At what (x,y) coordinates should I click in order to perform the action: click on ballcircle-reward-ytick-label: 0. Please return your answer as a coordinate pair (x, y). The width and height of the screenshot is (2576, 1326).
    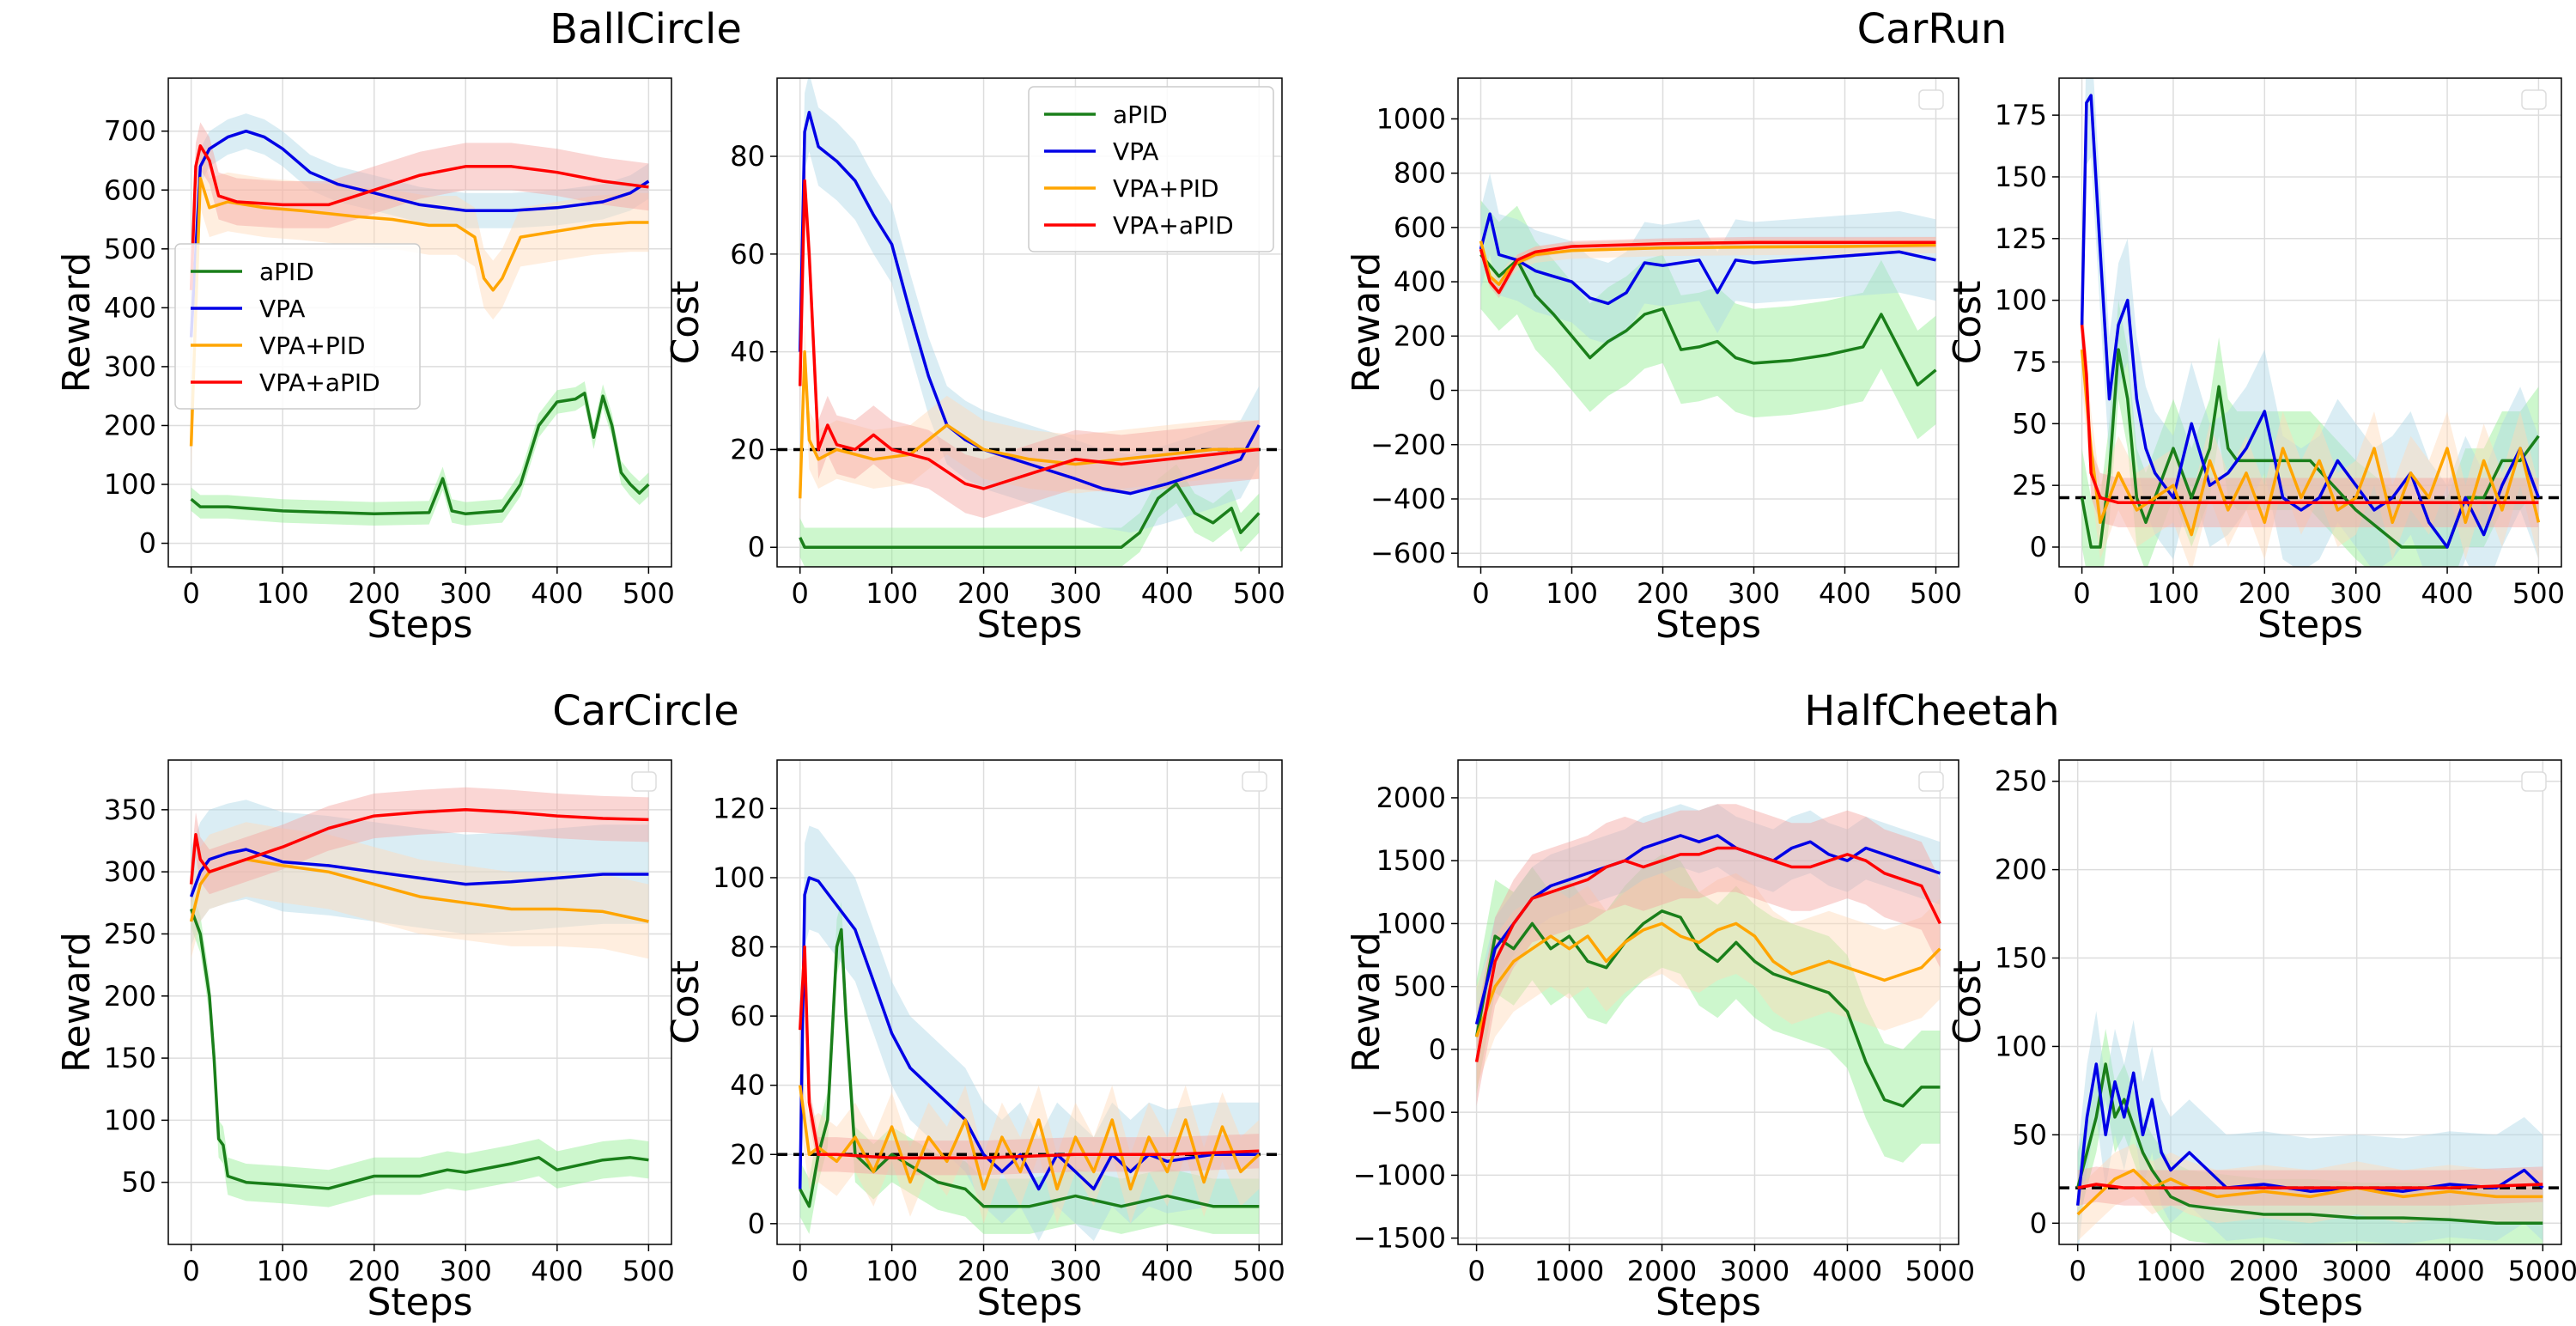
    Looking at the image, I should click on (148, 544).